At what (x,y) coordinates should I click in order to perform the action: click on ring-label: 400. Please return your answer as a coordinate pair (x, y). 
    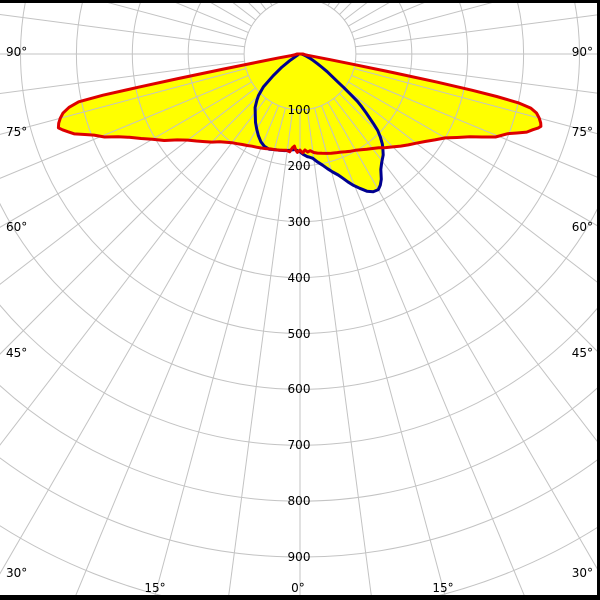
    Looking at the image, I should click on (299, 278).